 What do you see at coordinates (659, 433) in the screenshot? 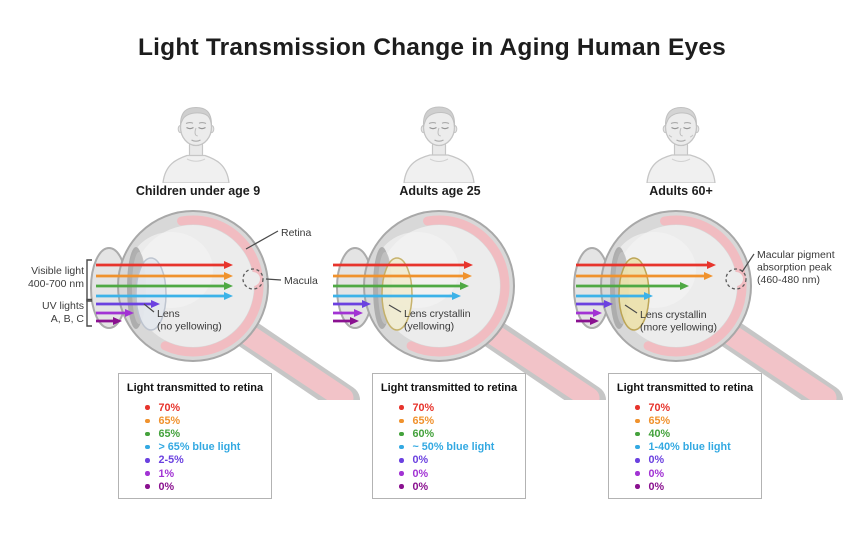
I see `legend-value: 40%` at bounding box center [659, 433].